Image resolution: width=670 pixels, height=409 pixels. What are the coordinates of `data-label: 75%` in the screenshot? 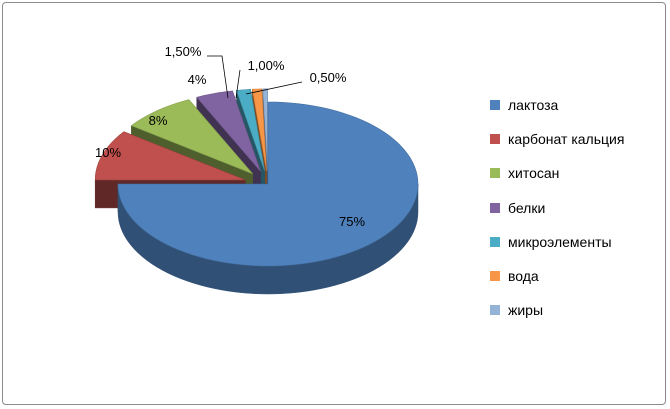 It's located at (352, 221).